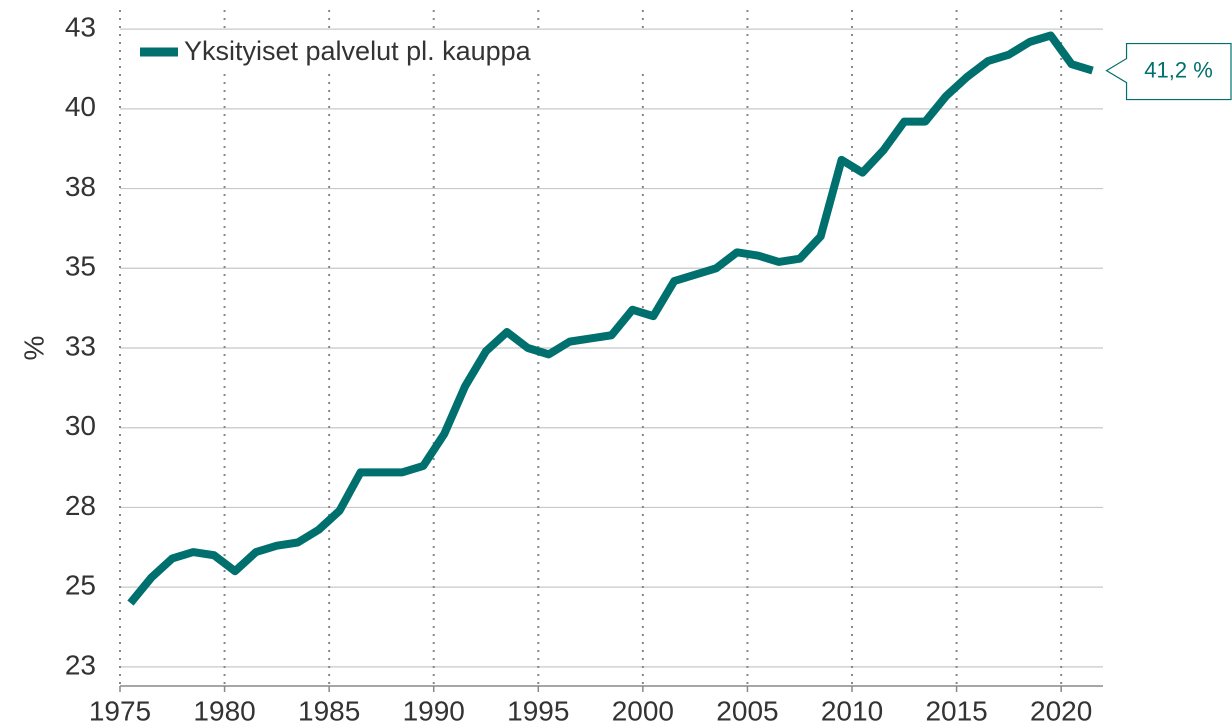 This screenshot has width=1232, height=728. What do you see at coordinates (224, 710) in the screenshot?
I see `x-tick-label: 1980` at bounding box center [224, 710].